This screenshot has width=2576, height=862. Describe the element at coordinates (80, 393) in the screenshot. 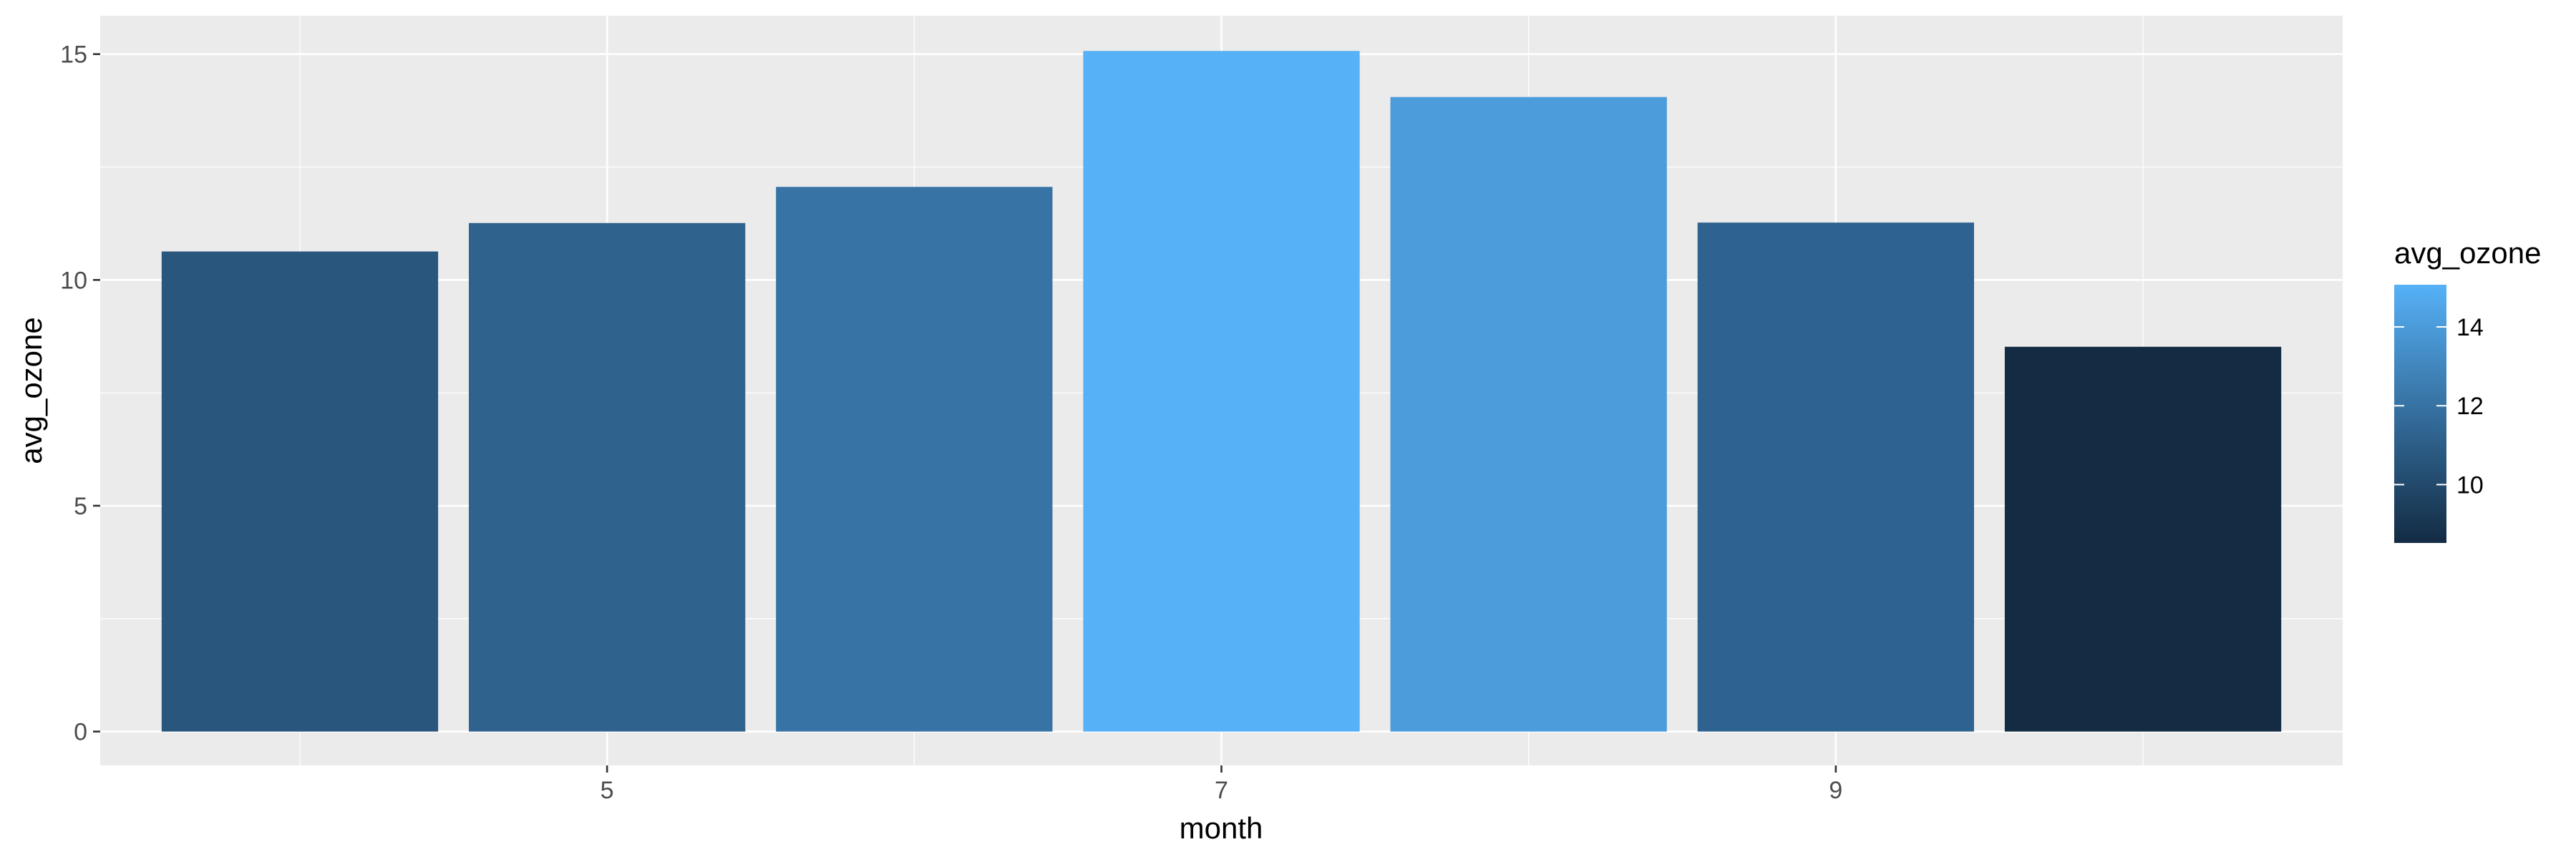

I see `y-axis: 0 5 10 15` at that location.